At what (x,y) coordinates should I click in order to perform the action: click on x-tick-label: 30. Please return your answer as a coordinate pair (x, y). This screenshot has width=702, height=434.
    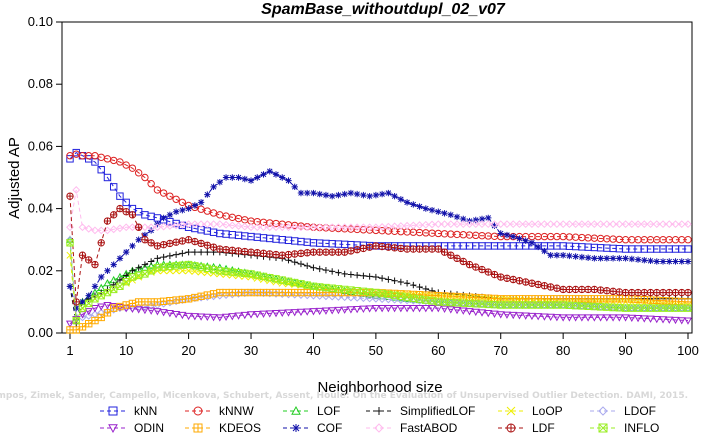
    Looking at the image, I should click on (251, 350).